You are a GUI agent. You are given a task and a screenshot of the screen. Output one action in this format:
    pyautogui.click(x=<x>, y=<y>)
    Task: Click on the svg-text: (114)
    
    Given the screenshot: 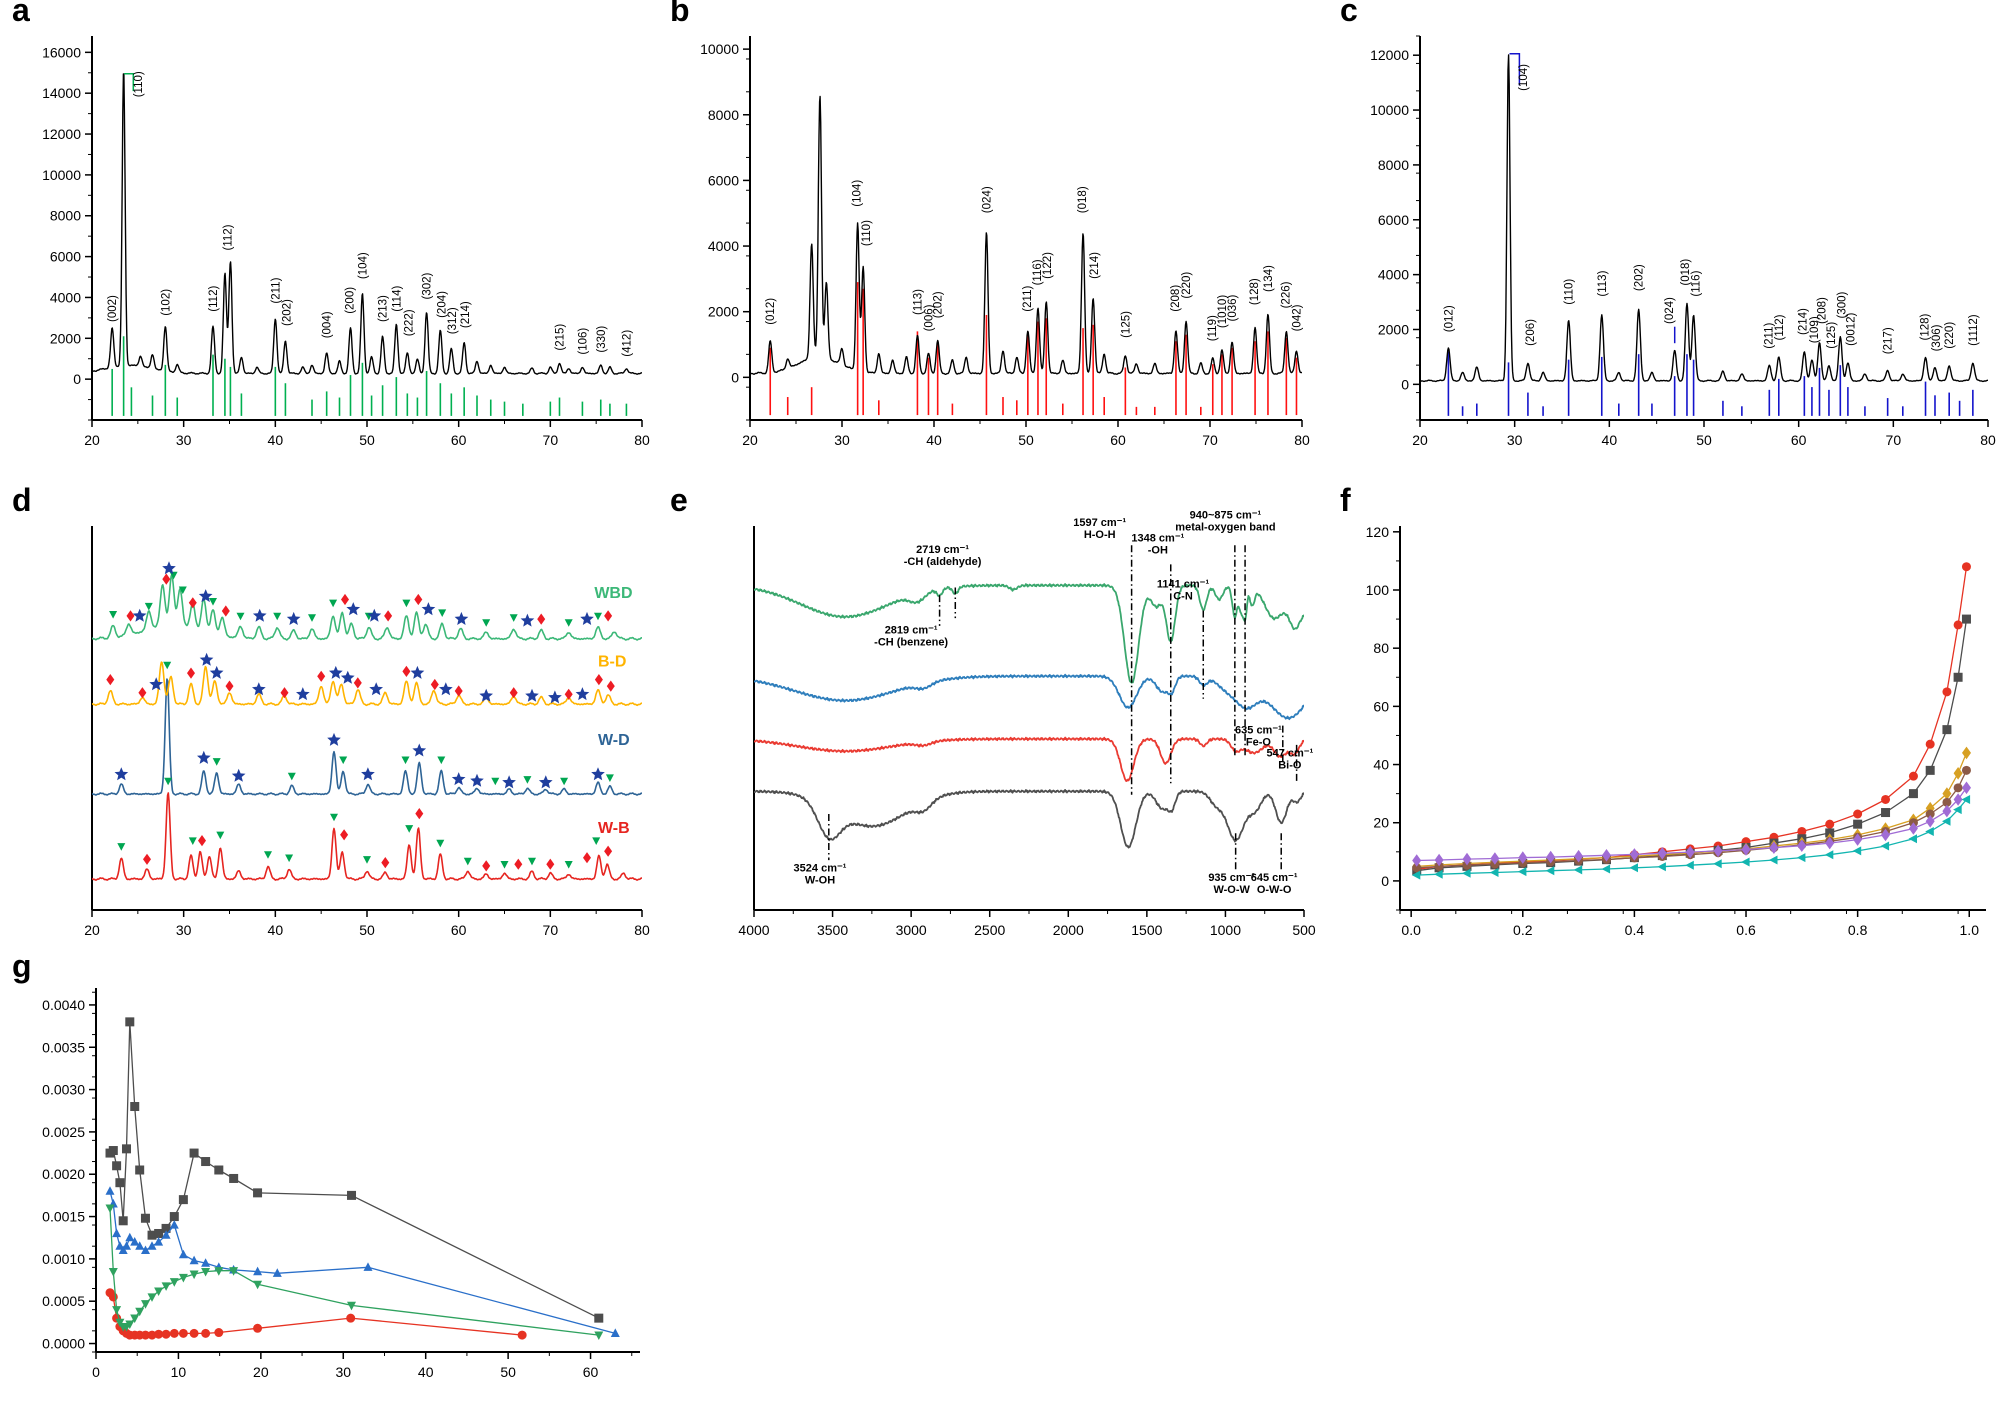 What is the action you would take?
    pyautogui.click(x=397, y=299)
    